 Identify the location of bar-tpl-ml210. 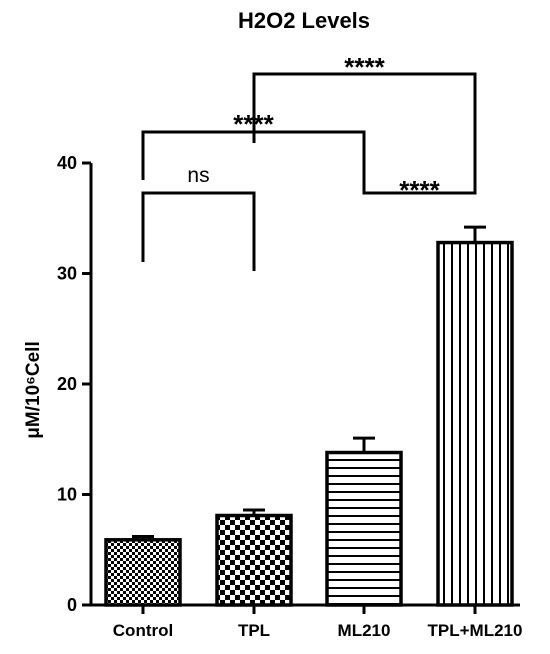
(475, 423).